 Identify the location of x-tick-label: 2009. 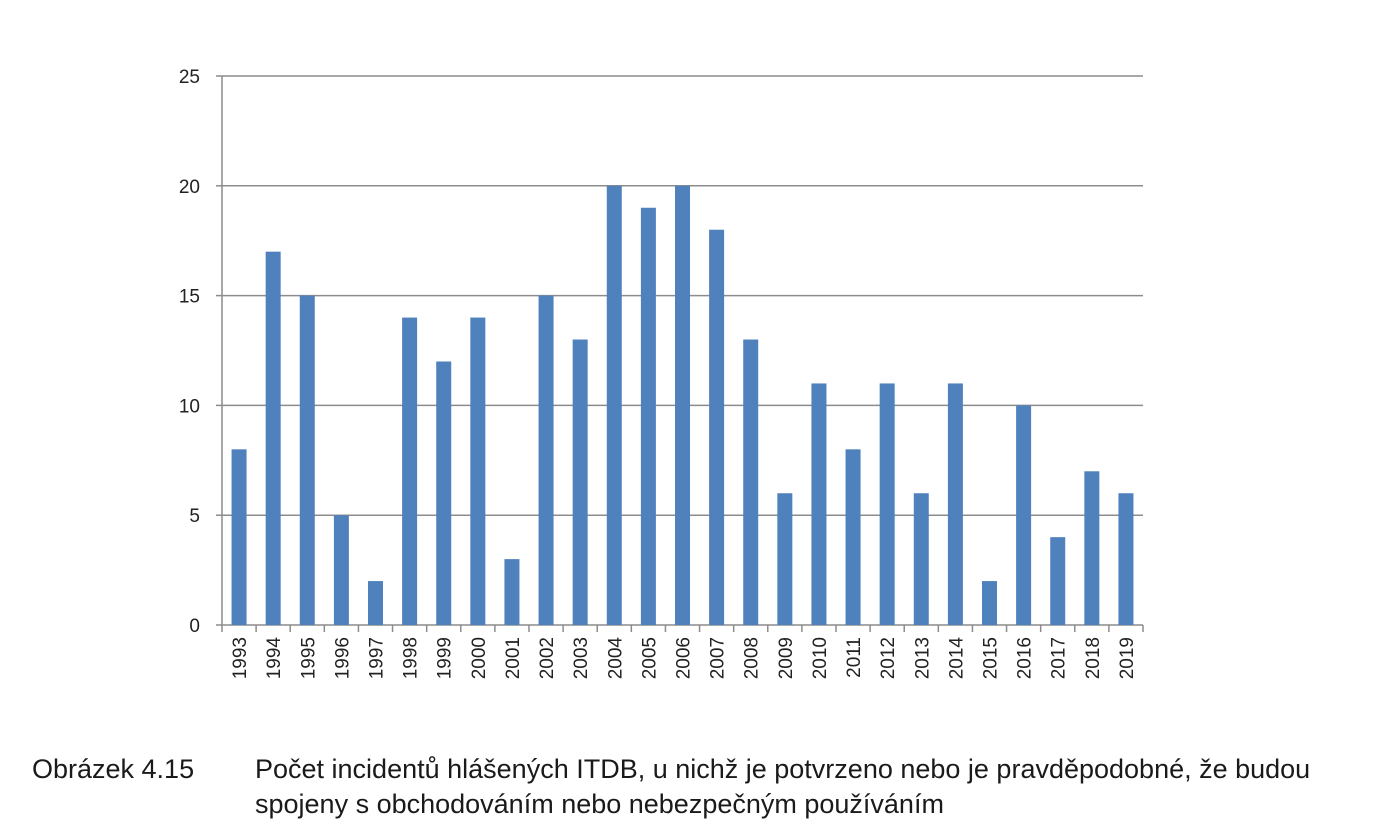
(786, 658).